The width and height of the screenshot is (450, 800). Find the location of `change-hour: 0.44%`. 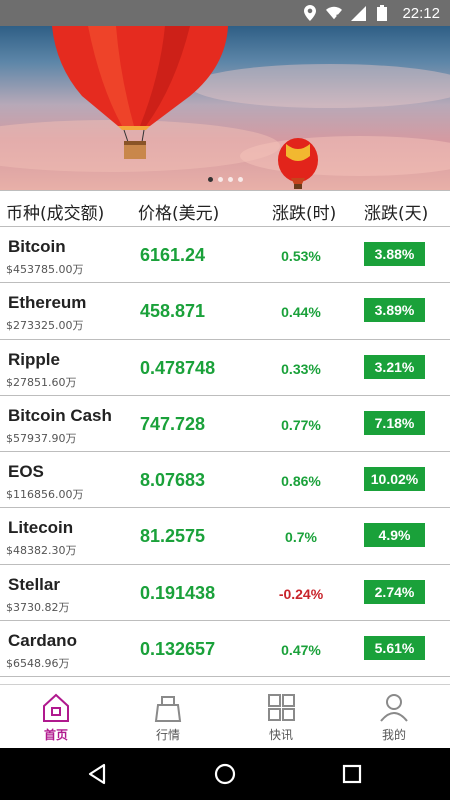

change-hour: 0.44% is located at coordinates (301, 312).